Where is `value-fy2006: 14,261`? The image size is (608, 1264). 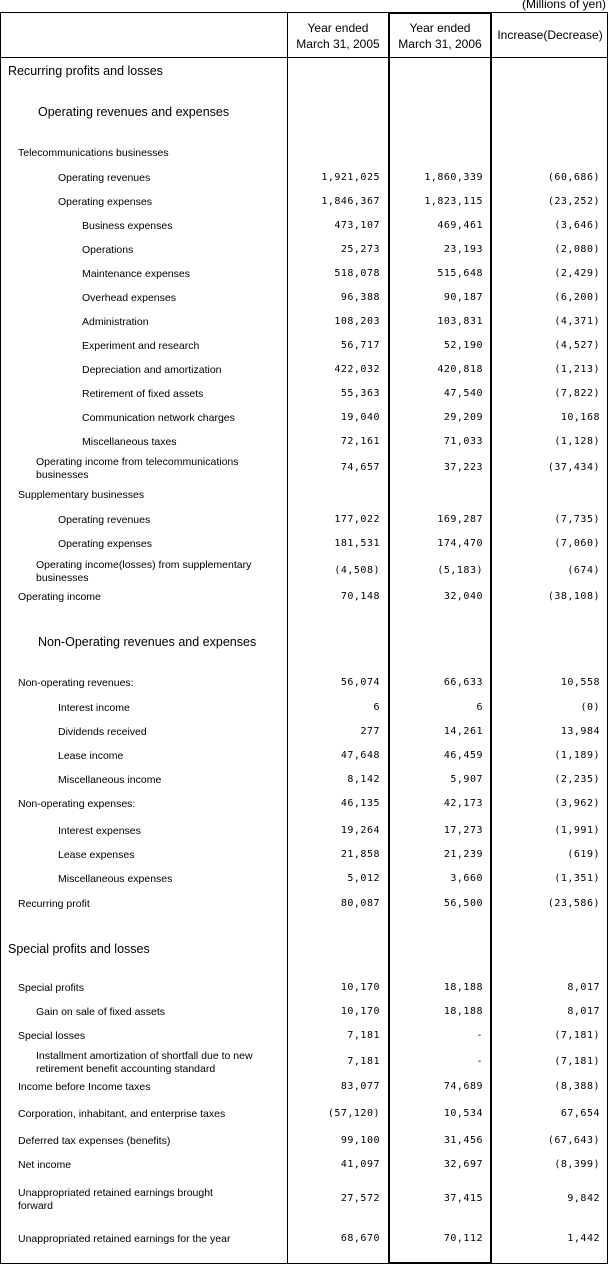 value-fy2006: 14,261 is located at coordinates (463, 731).